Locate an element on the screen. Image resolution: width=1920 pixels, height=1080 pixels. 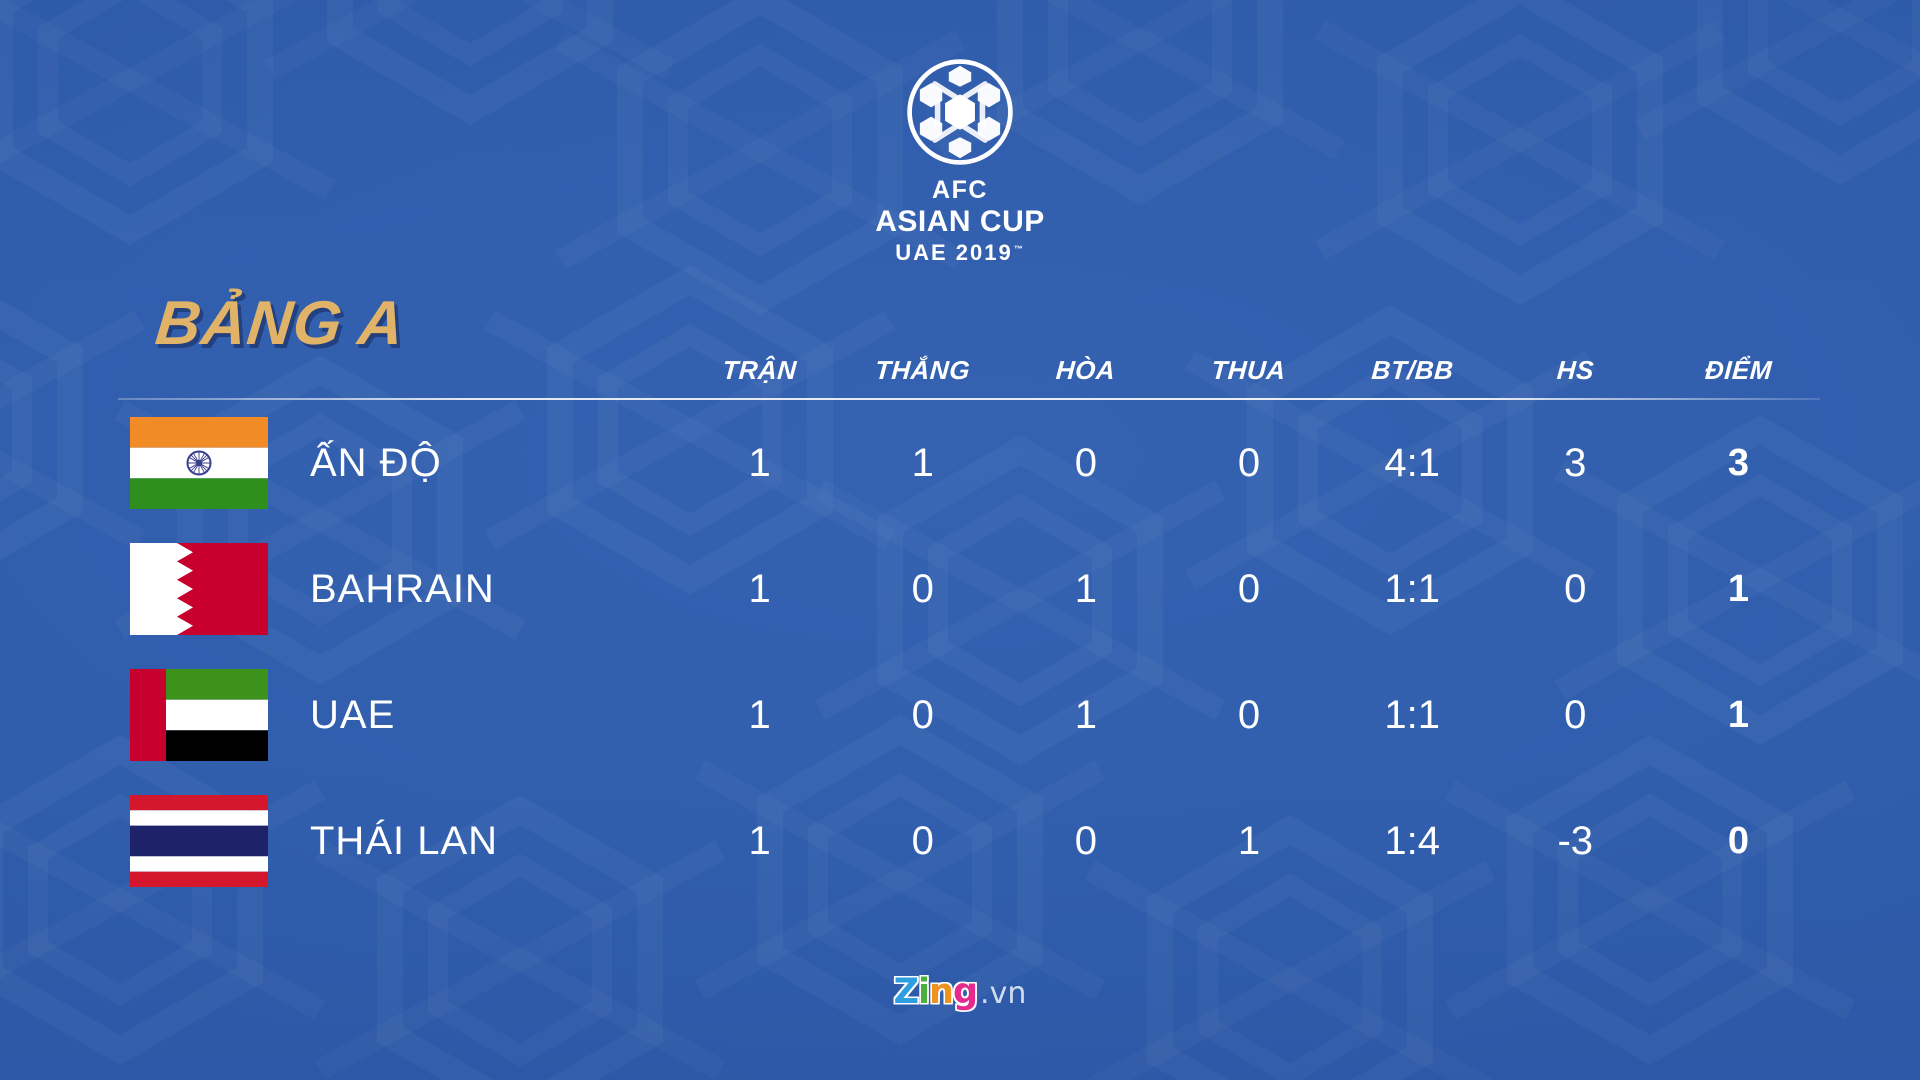
cell-gd: 3 is located at coordinates (1575, 462).